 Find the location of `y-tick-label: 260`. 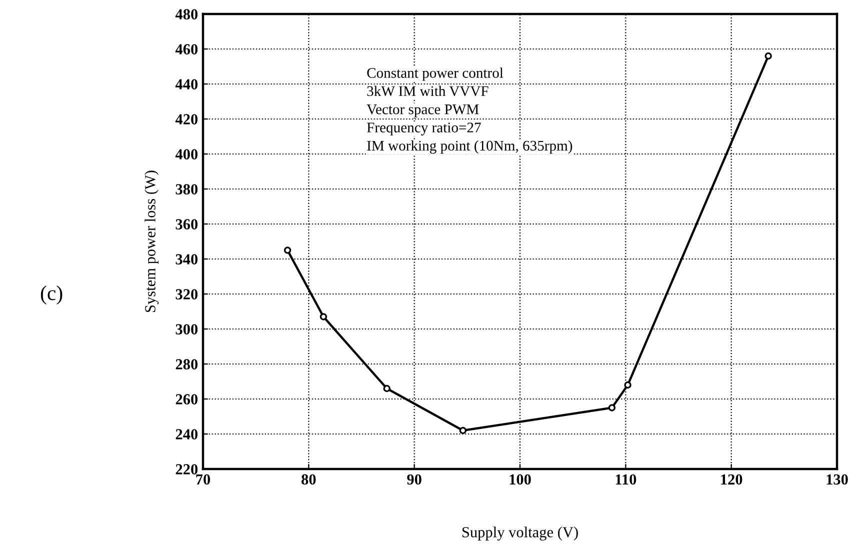

y-tick-label: 260 is located at coordinates (187, 399).